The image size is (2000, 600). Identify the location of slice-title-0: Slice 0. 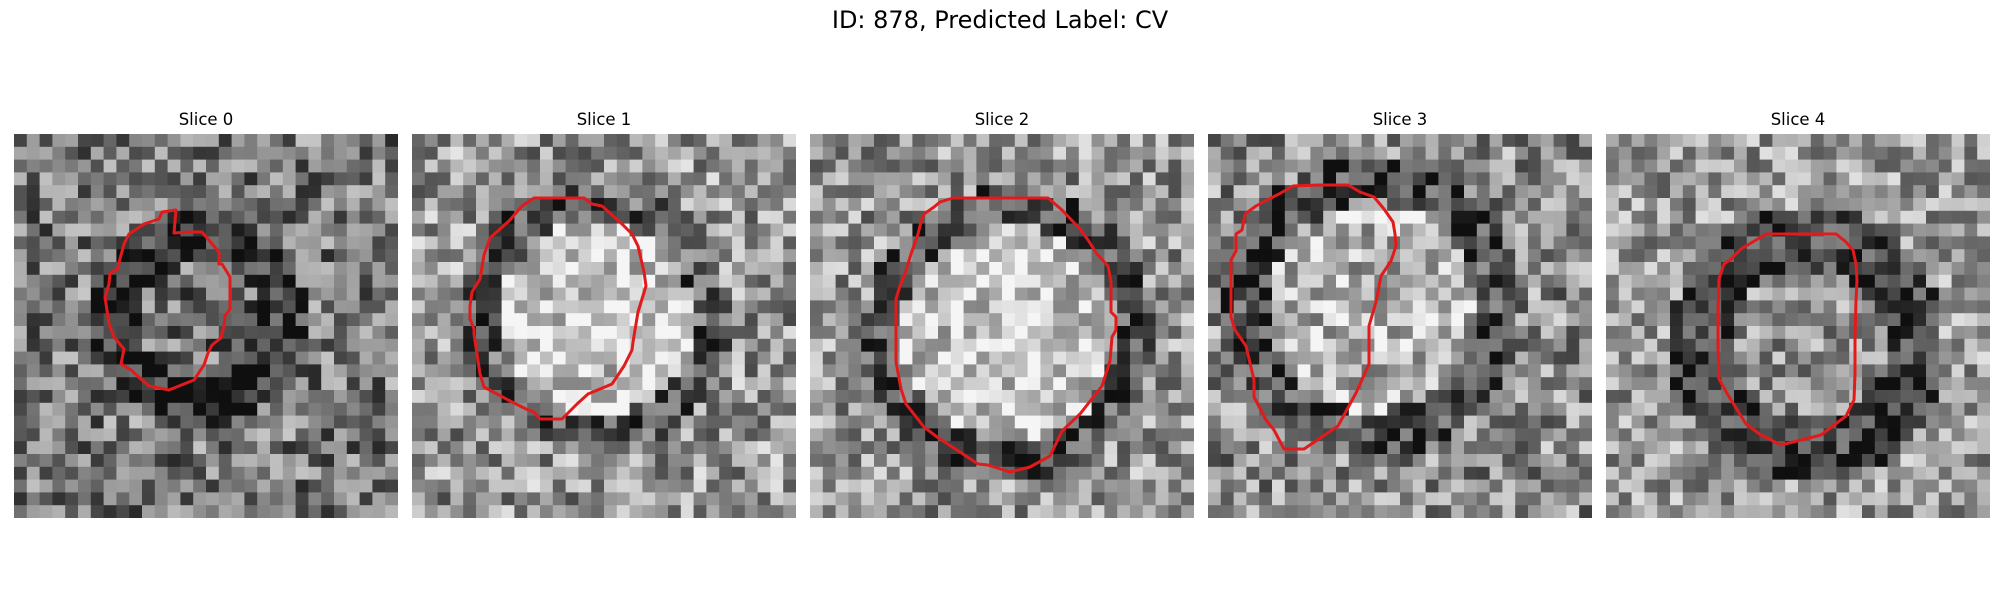
(206, 119).